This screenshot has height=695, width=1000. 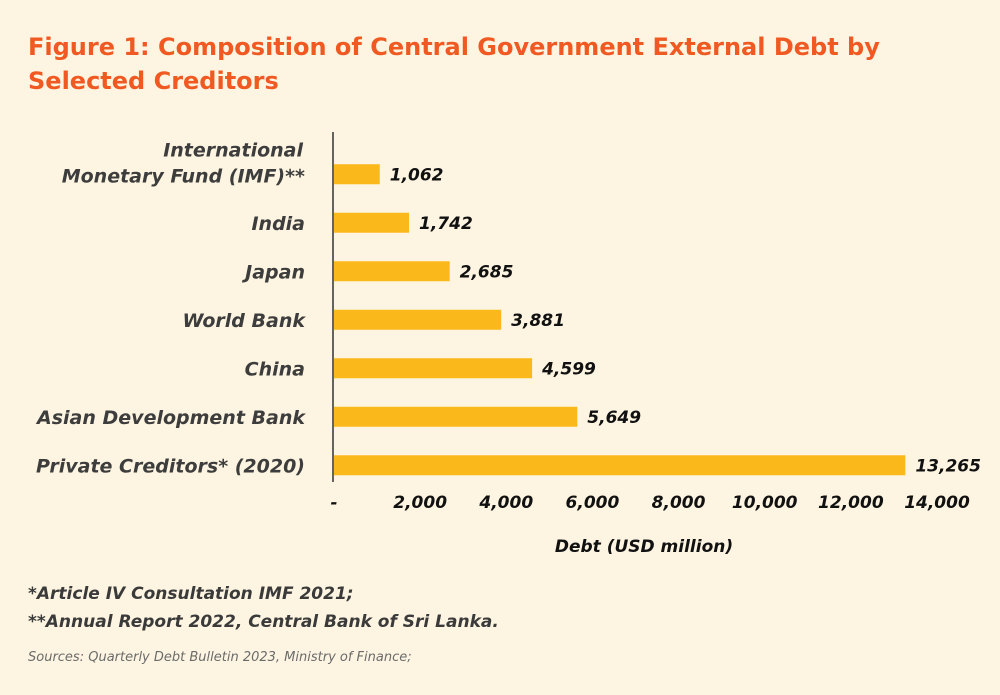 What do you see at coordinates (170, 418) in the screenshot?
I see `category-label-5: Asian Development Bank` at bounding box center [170, 418].